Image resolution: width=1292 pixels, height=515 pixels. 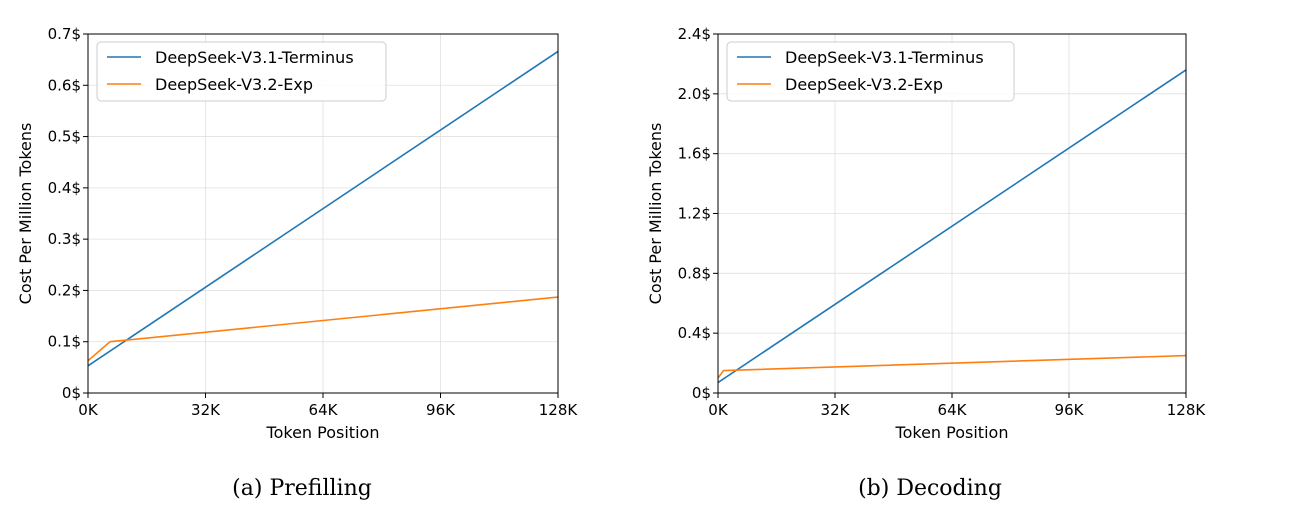 I want to click on y-tick-label: 2.4$, so click(x=694, y=34).